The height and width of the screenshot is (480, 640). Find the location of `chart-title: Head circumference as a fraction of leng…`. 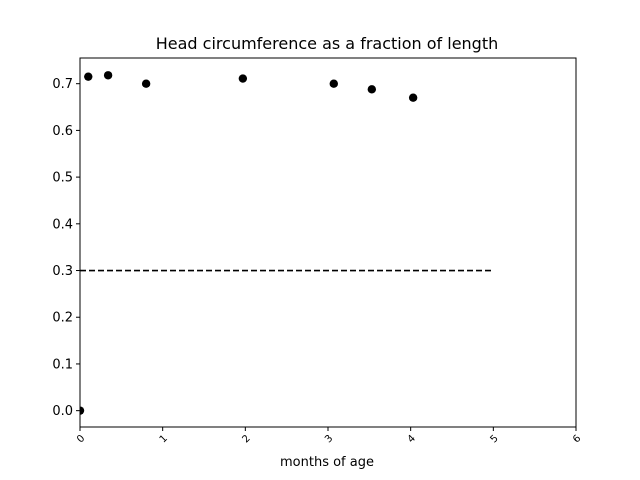

chart-title: Head circumference as a fraction of leng… is located at coordinates (327, 43).